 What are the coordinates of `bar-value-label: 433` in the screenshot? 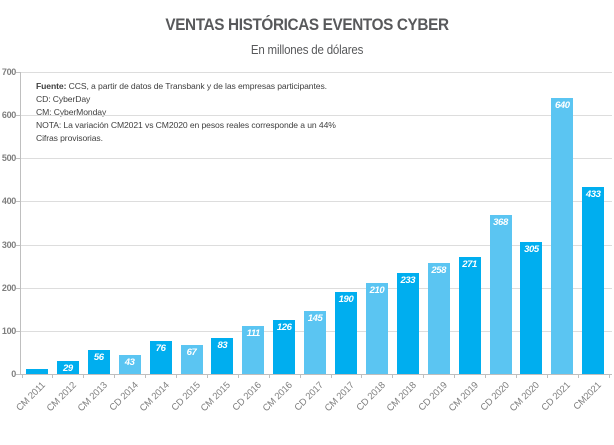 It's located at (593, 195).